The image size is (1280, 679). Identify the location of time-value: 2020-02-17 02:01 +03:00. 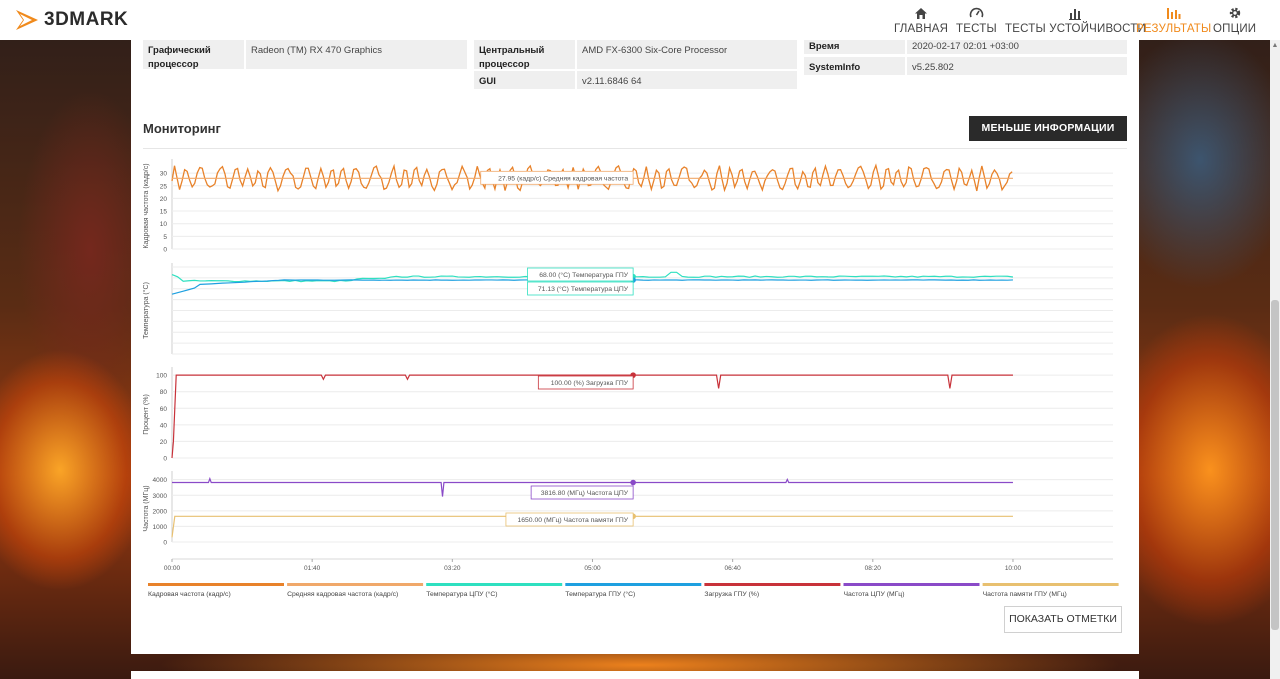
(1017, 47).